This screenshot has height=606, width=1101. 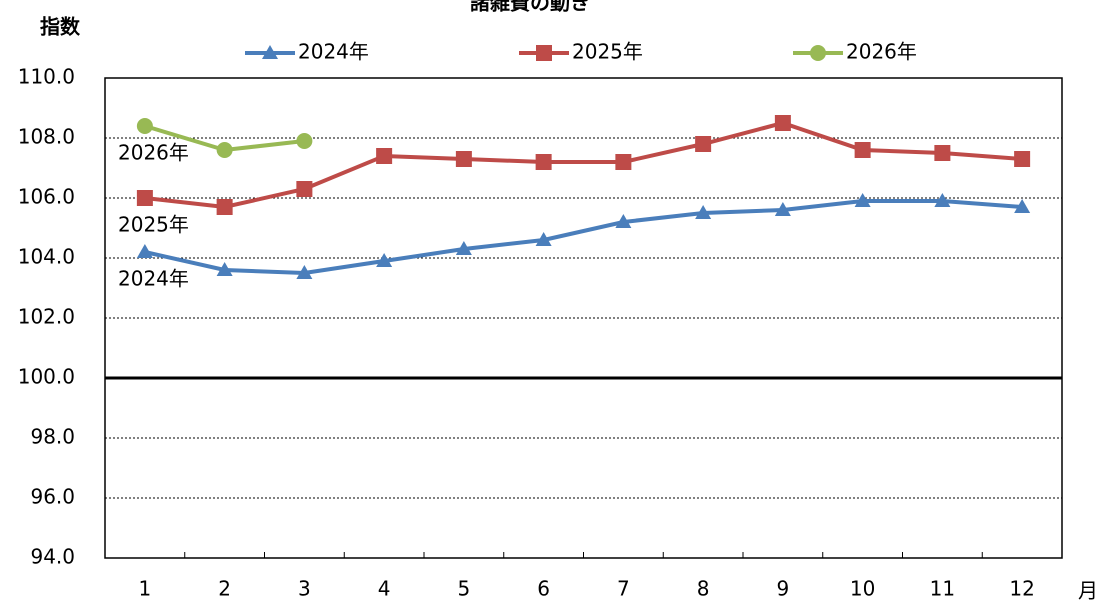 What do you see at coordinates (783, 589) in the screenshot?
I see `x-tick-label: 9` at bounding box center [783, 589].